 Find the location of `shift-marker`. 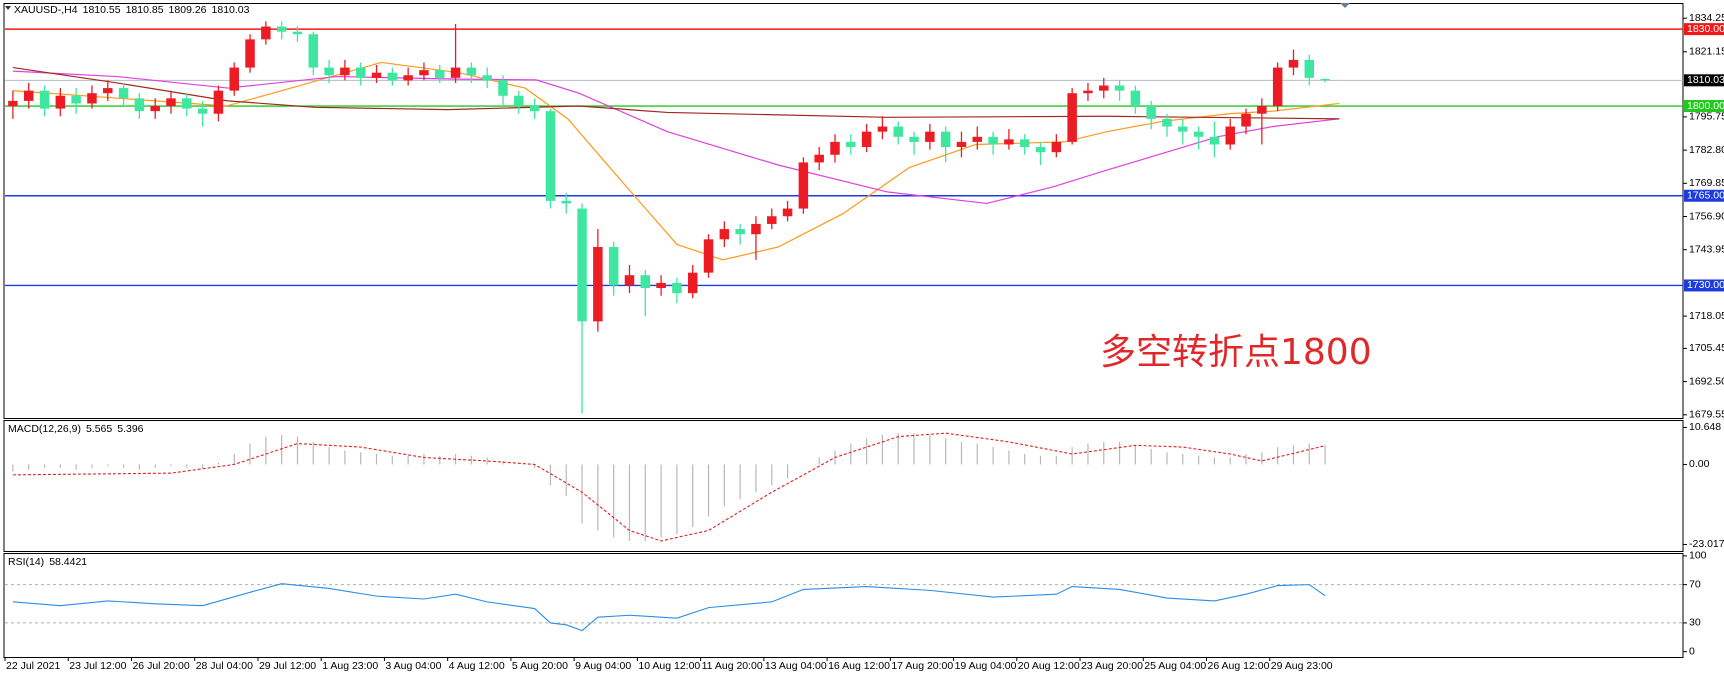

shift-marker is located at coordinates (1345, 5).